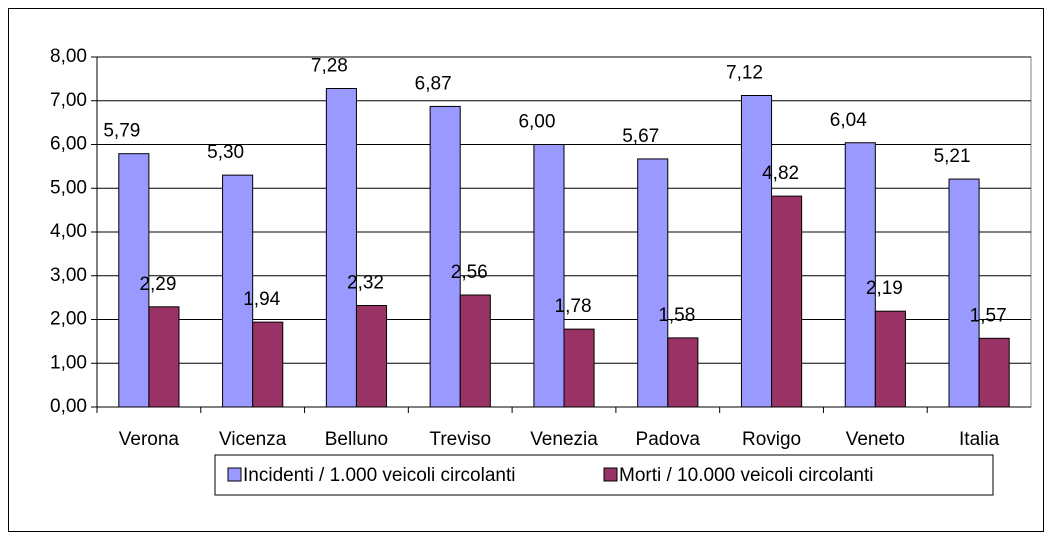 This screenshot has height=540, width=1053. I want to click on y-tick-label: 5,00, so click(68, 187).